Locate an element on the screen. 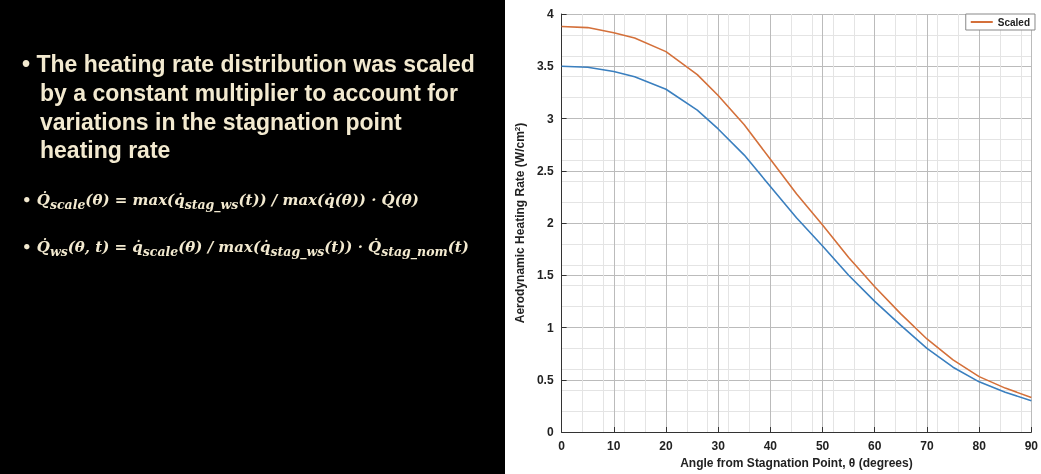  y-tick-label: 3.5 is located at coordinates (545, 66).